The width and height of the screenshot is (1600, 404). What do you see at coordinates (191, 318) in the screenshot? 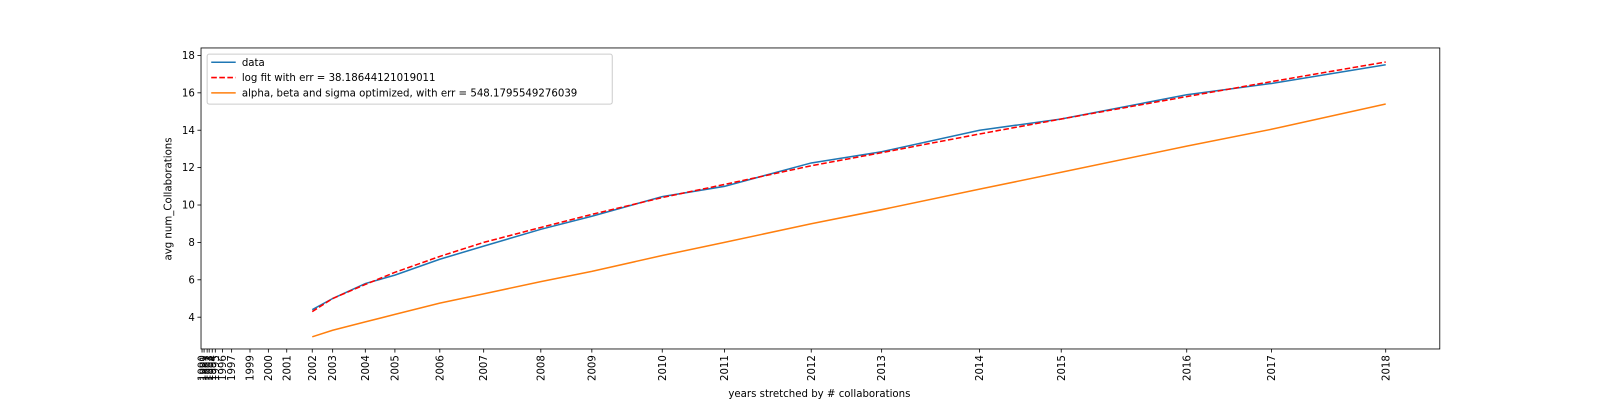
I see `y-tick-label: 4` at bounding box center [191, 318].